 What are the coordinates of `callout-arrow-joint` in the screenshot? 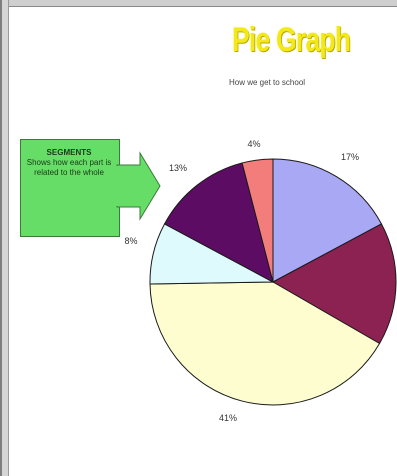 It's located at (117, 186).